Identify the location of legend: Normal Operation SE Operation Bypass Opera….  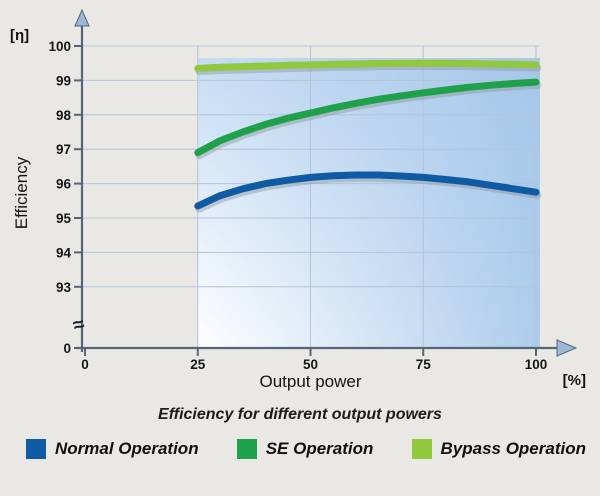
(306, 449).